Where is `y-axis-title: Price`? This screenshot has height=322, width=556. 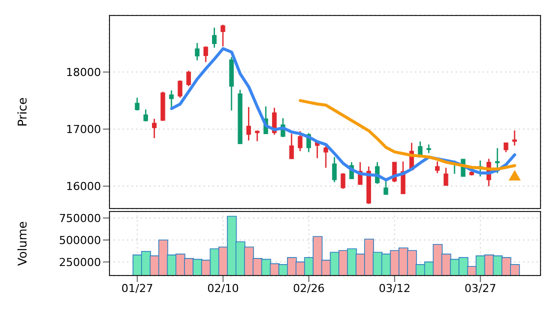 y-axis-title: Price is located at coordinates (22, 112).